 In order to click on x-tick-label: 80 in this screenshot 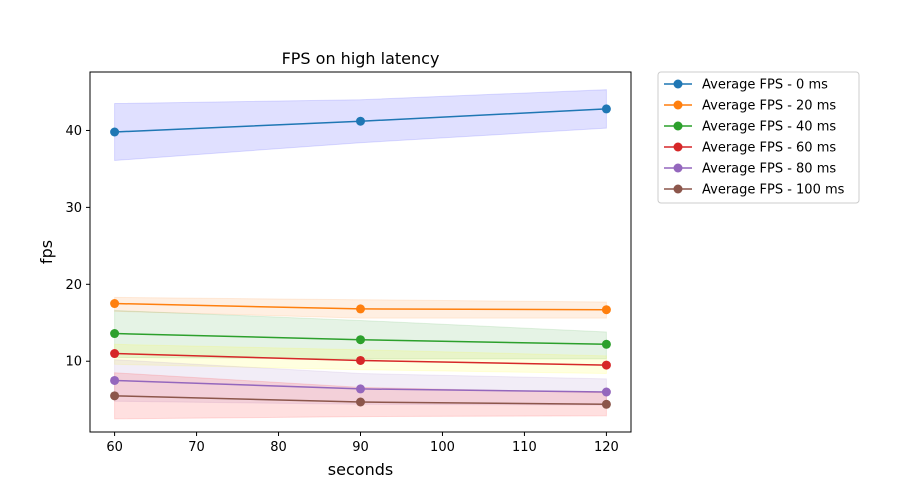, I will do `click(278, 447)`.